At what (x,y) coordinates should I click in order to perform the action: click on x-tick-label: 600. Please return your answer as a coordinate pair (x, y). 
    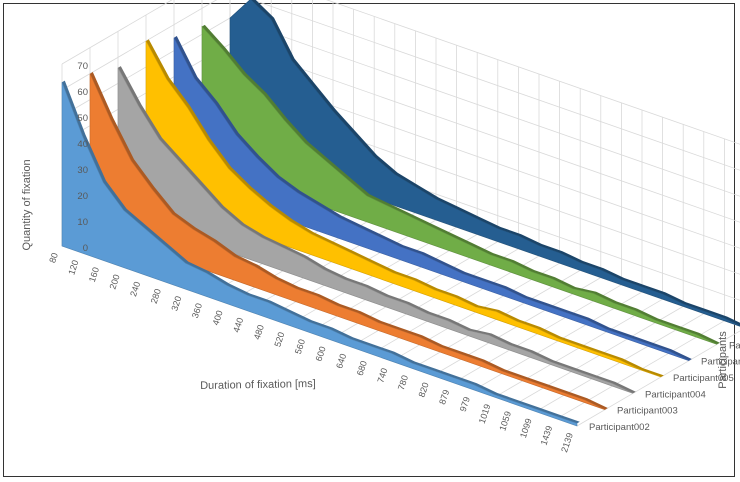
    Looking at the image, I should click on (321, 353).